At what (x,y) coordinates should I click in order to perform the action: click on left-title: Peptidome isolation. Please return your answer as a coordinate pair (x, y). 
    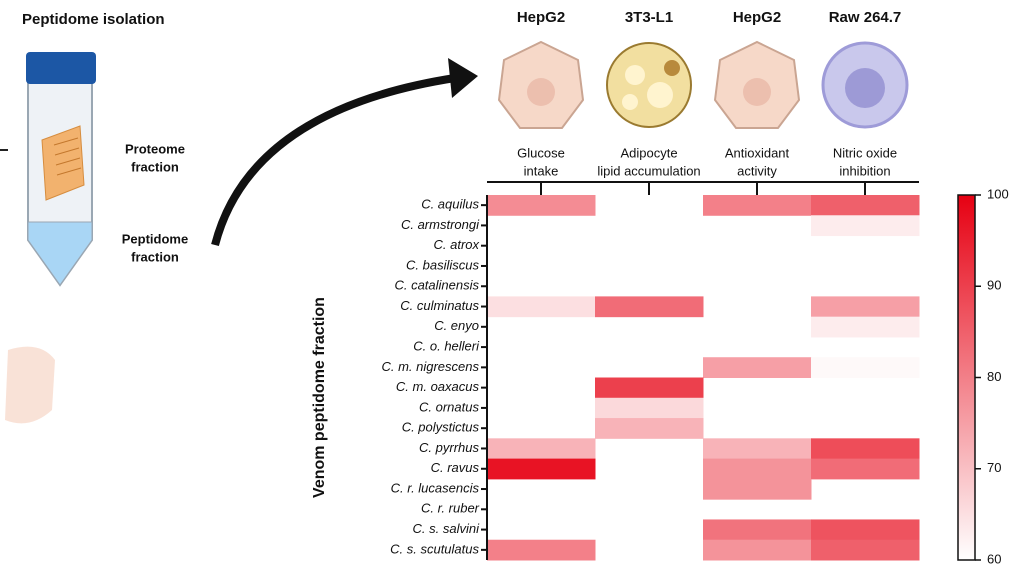
    Looking at the image, I should click on (93, 19).